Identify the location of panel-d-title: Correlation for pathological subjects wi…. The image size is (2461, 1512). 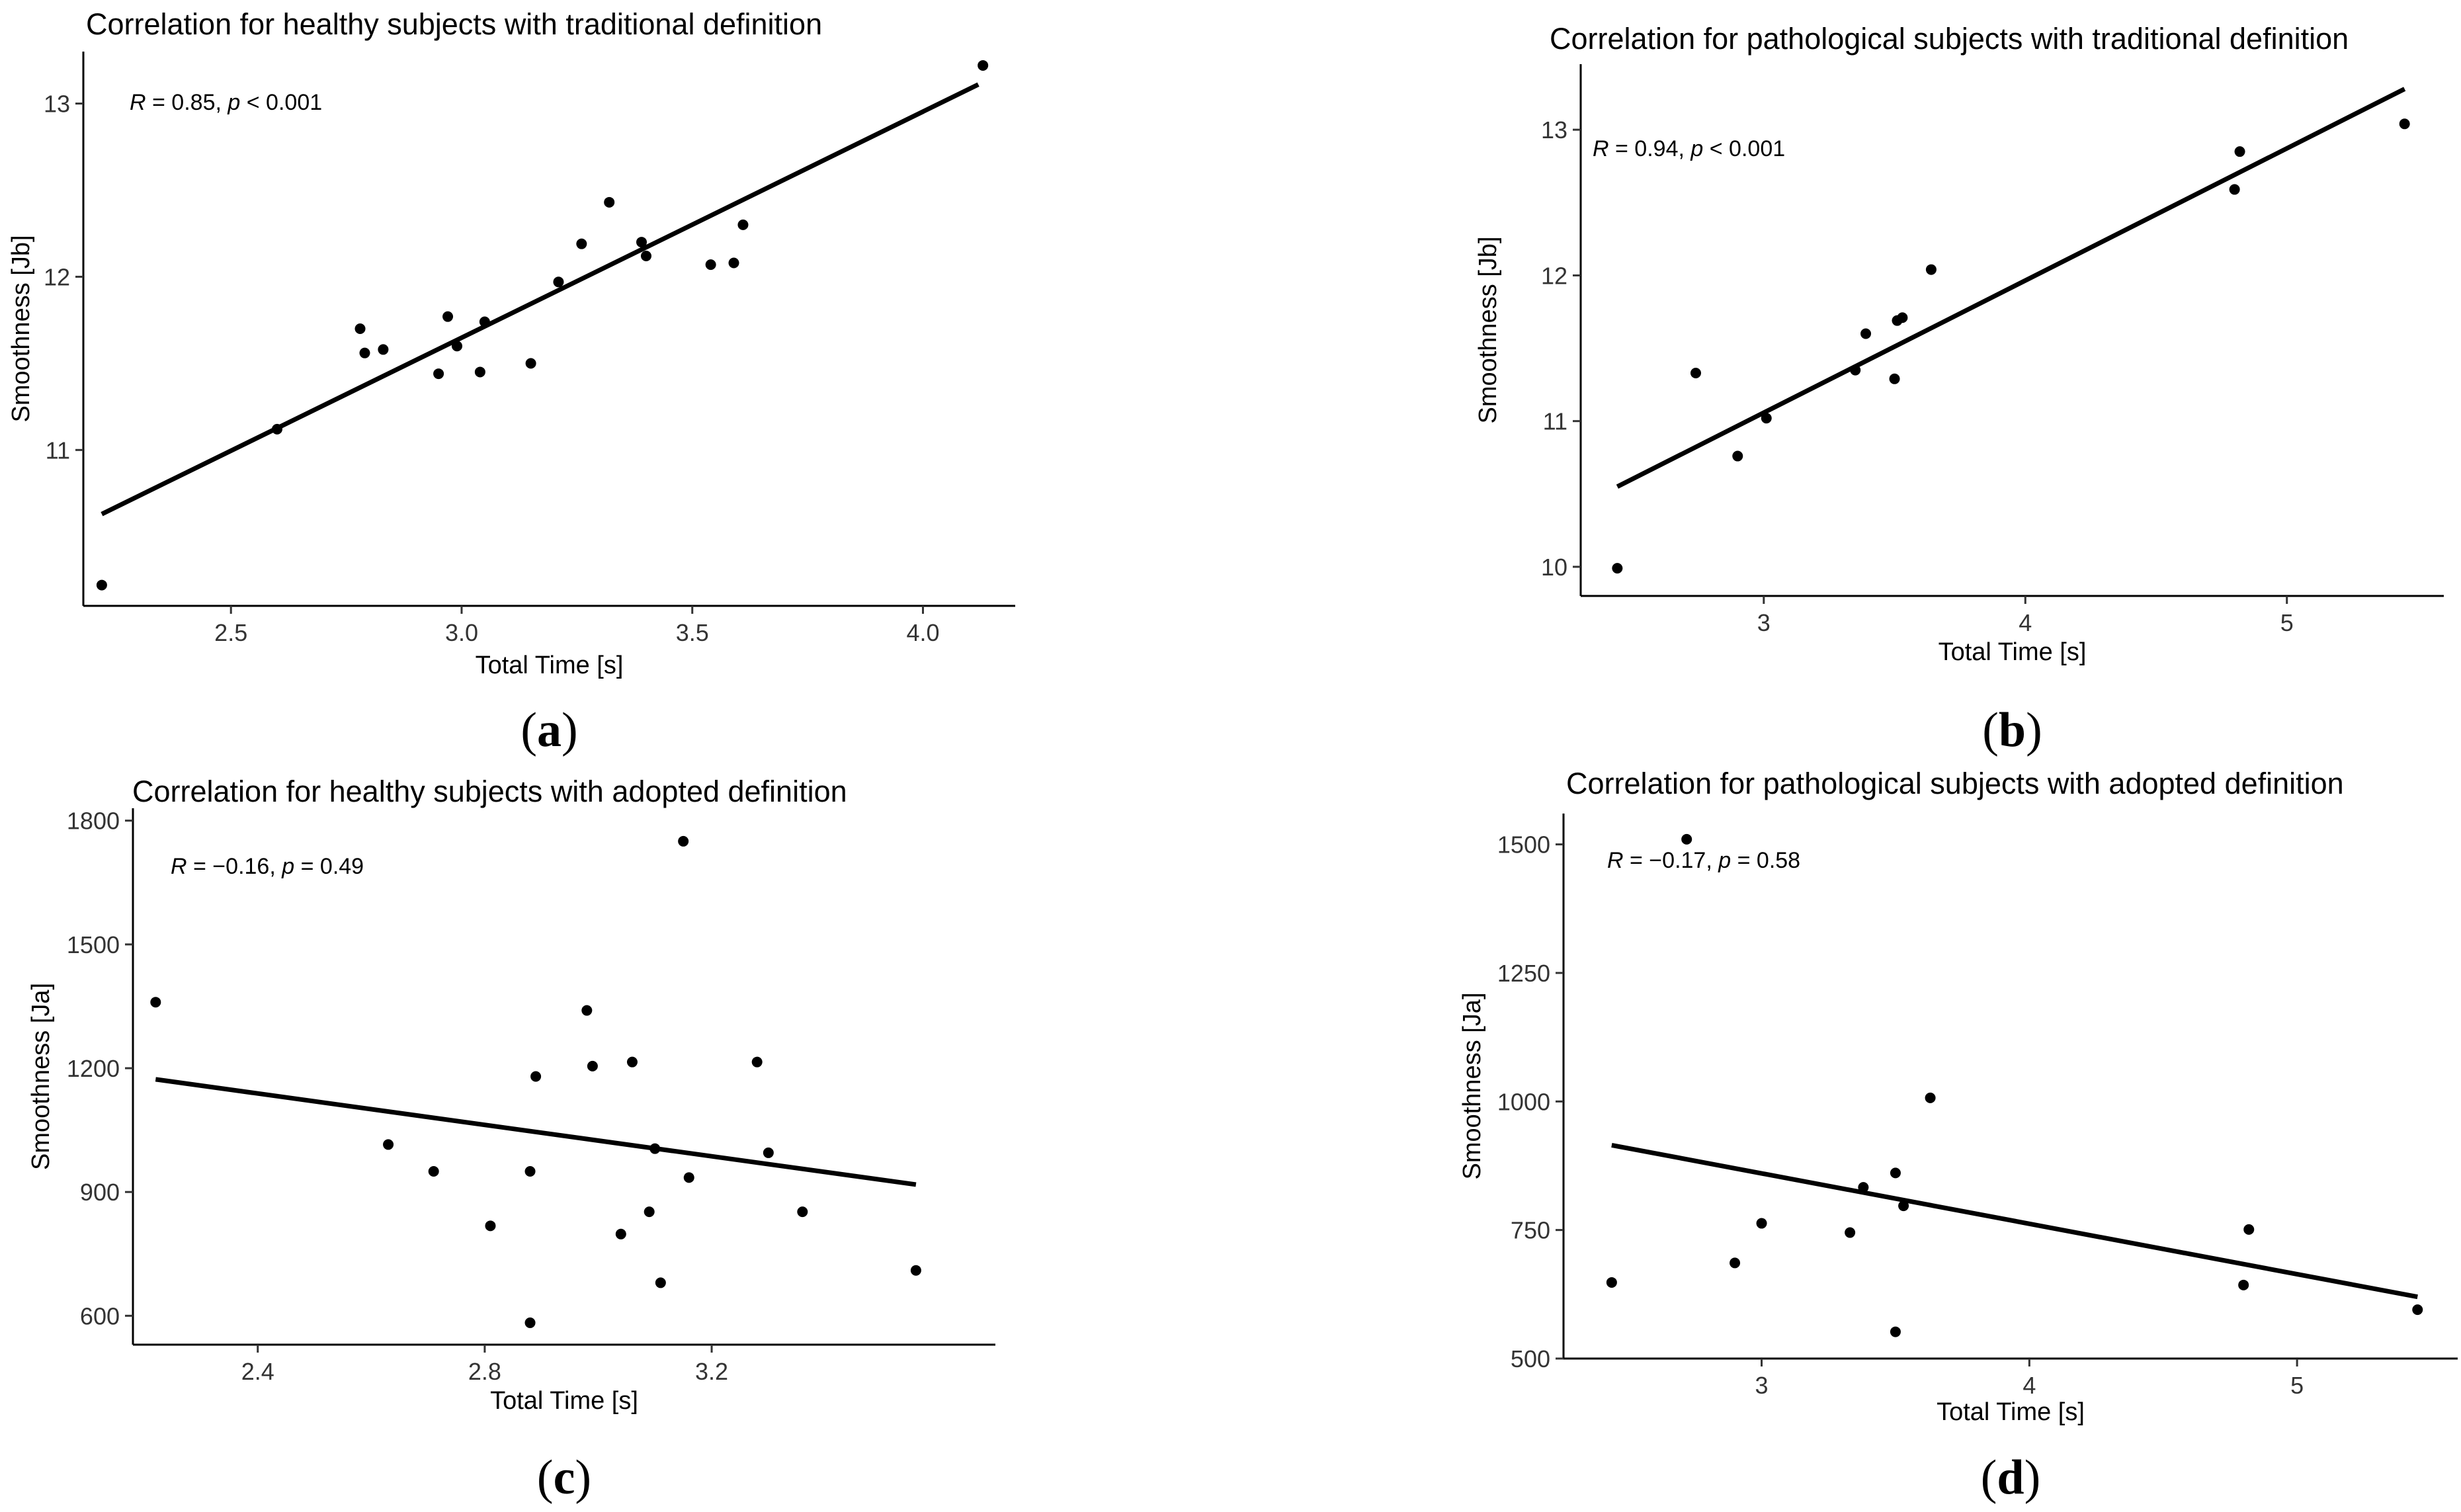
(1955, 784).